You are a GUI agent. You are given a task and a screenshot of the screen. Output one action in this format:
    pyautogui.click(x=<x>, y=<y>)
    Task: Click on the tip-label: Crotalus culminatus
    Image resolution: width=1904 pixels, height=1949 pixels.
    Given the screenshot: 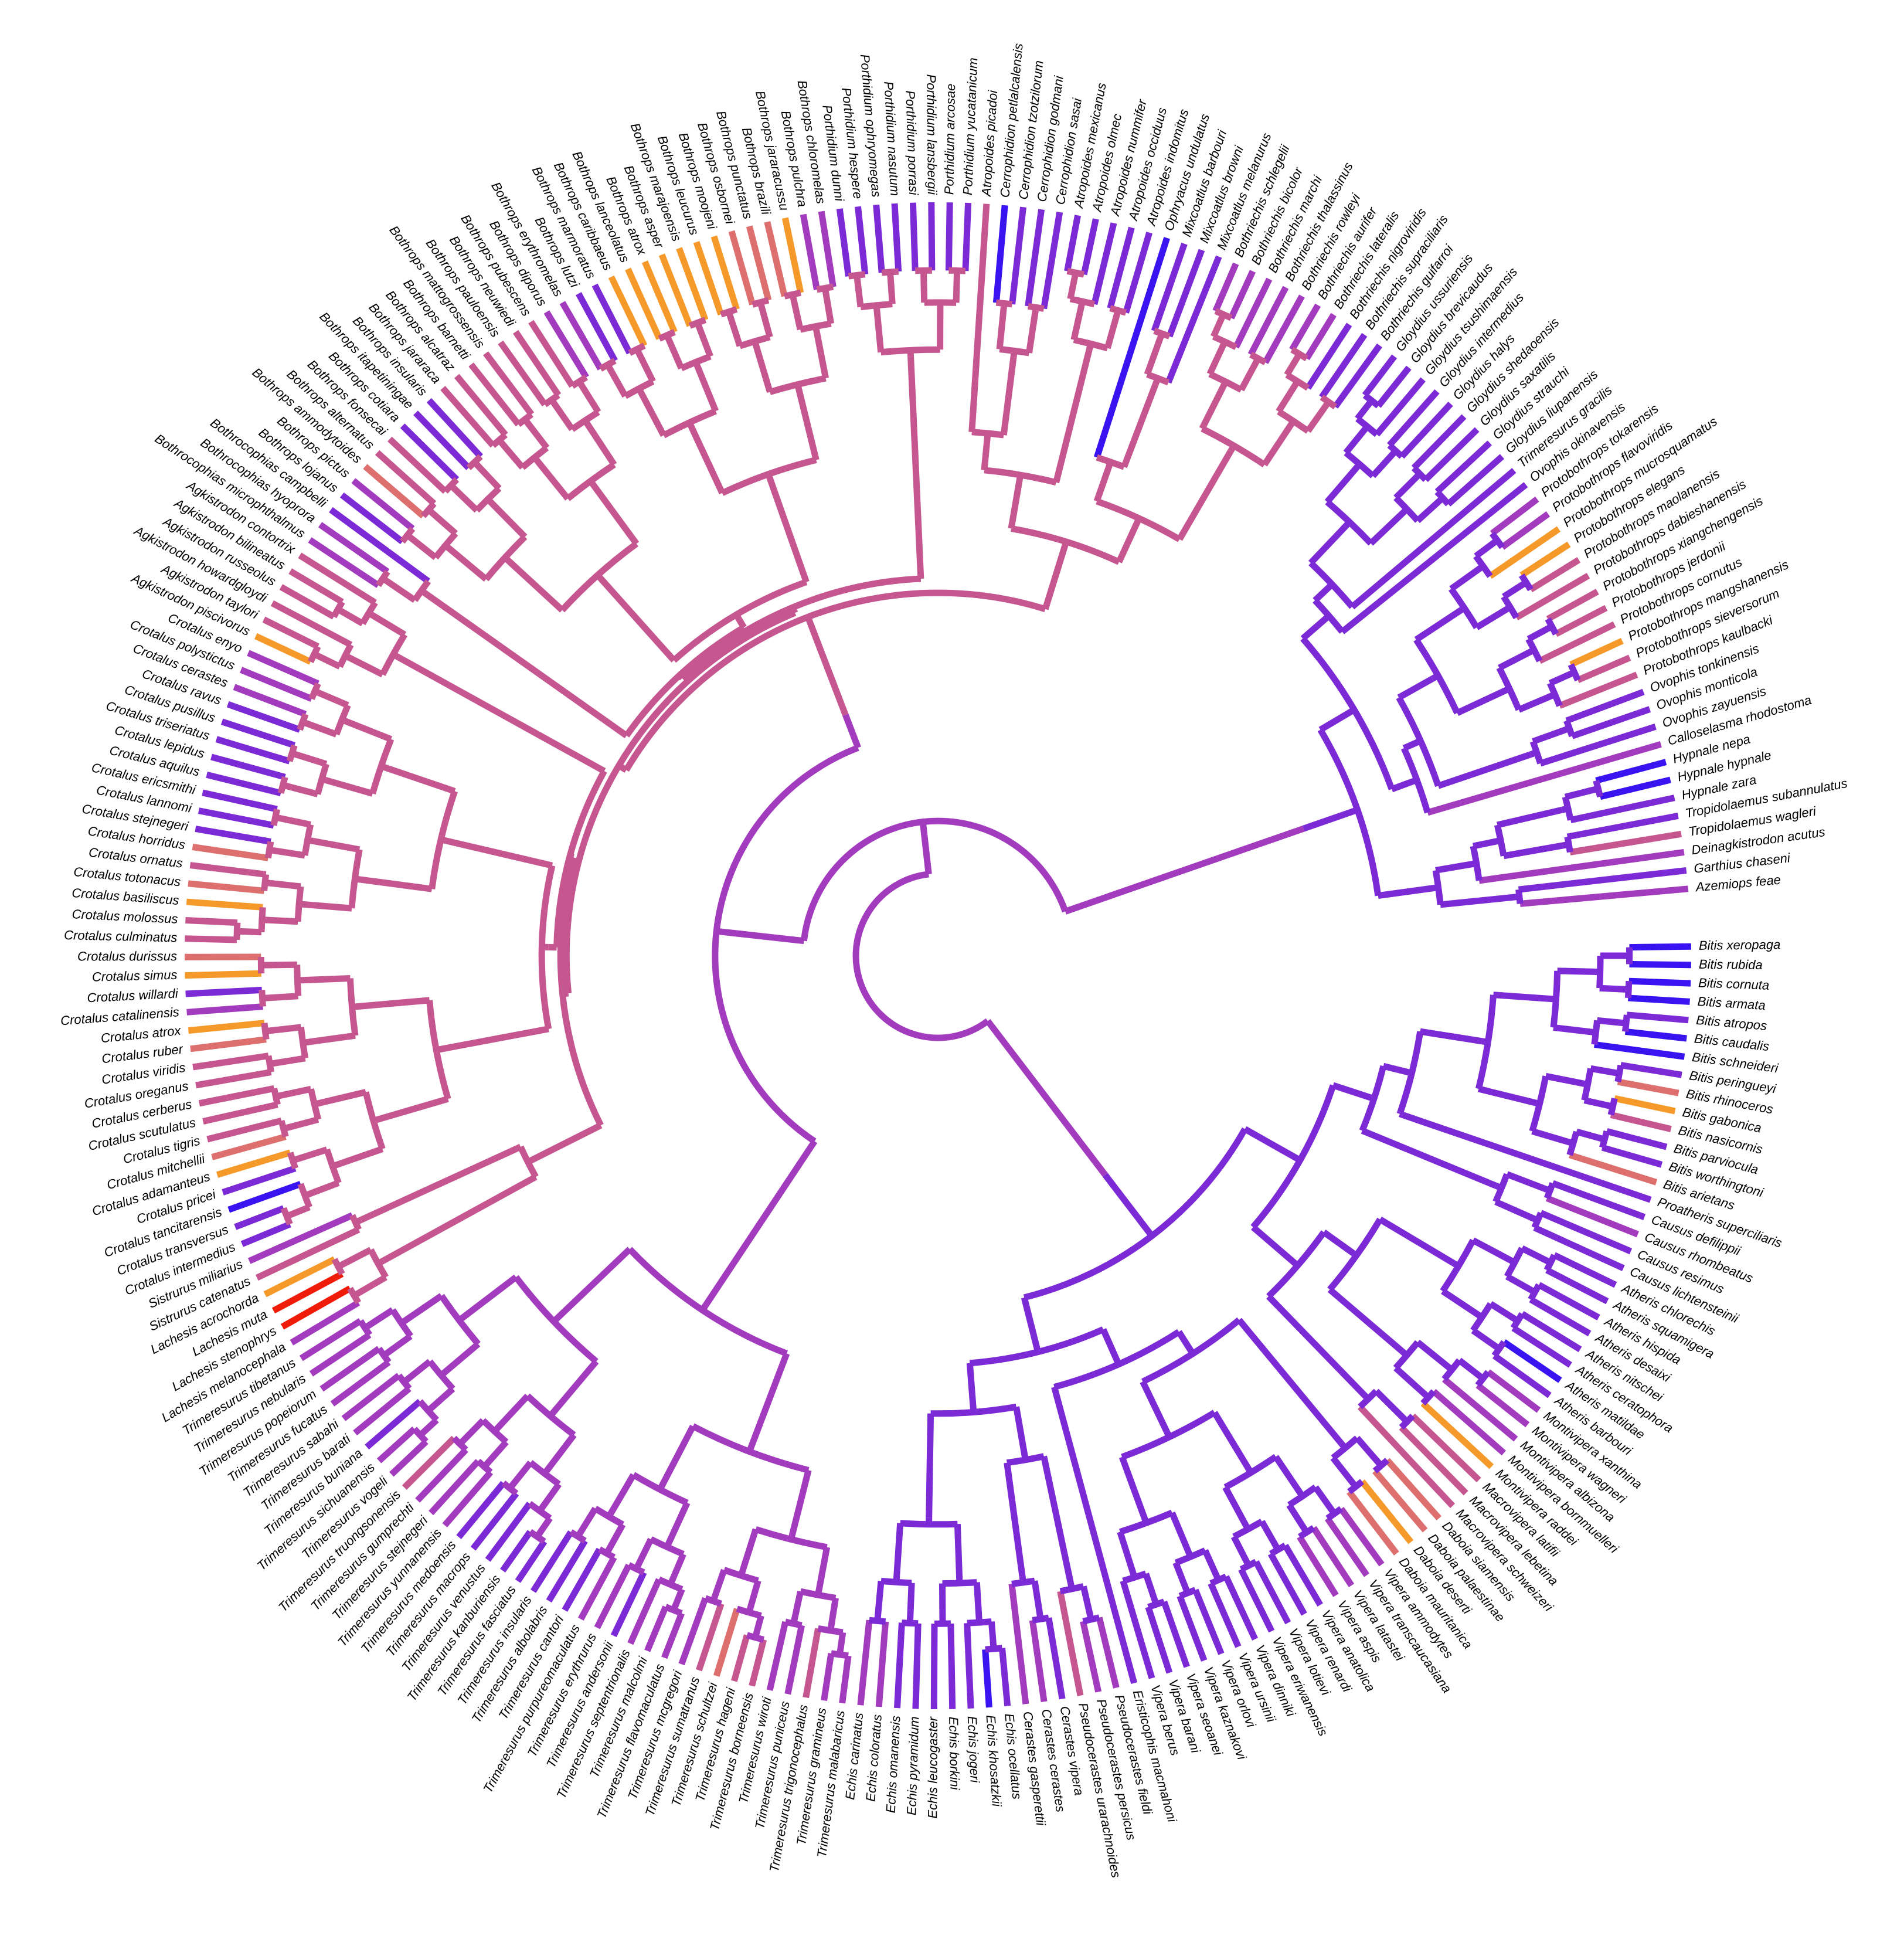 What is the action you would take?
    pyautogui.click(x=121, y=937)
    